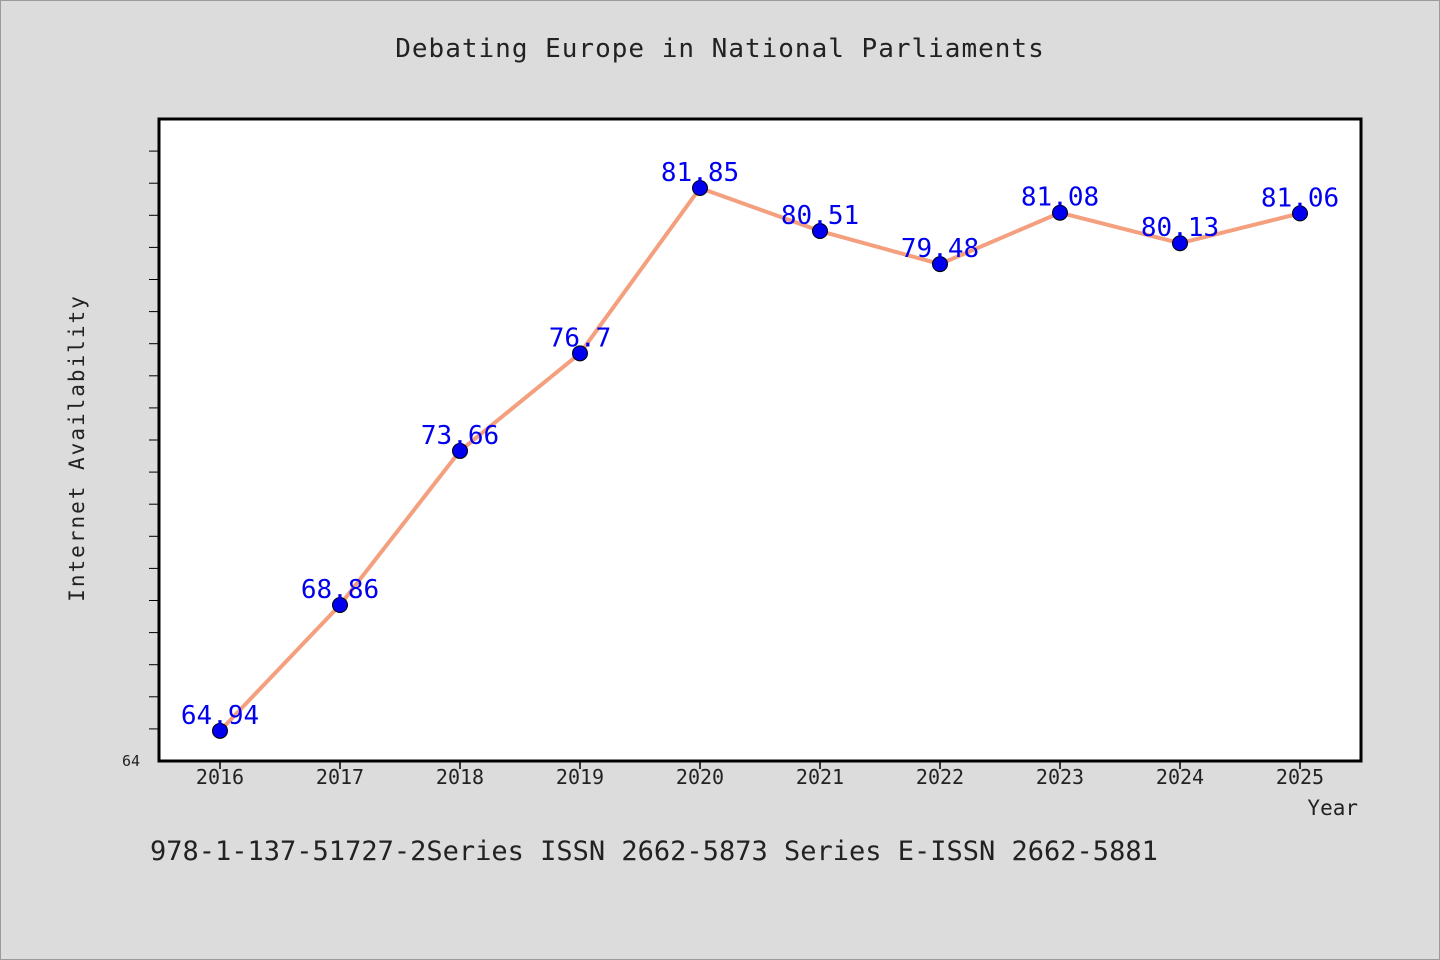 This screenshot has width=1440, height=960. What do you see at coordinates (1332, 808) in the screenshot?
I see `x-axis-label: Year` at bounding box center [1332, 808].